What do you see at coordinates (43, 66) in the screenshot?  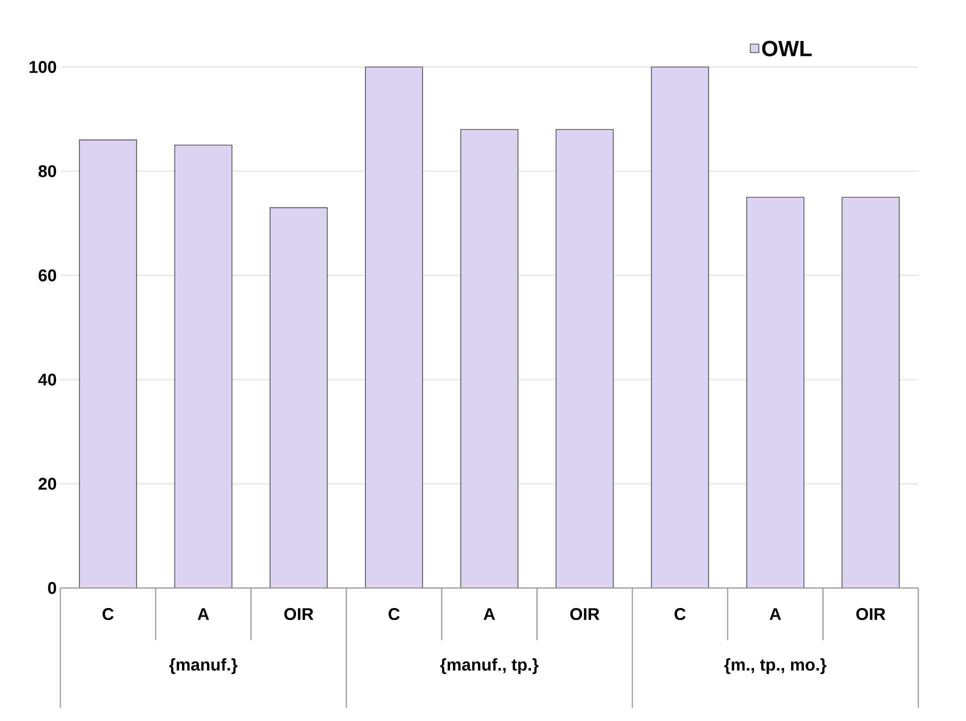 I see `y-tick-label: 100` at bounding box center [43, 66].